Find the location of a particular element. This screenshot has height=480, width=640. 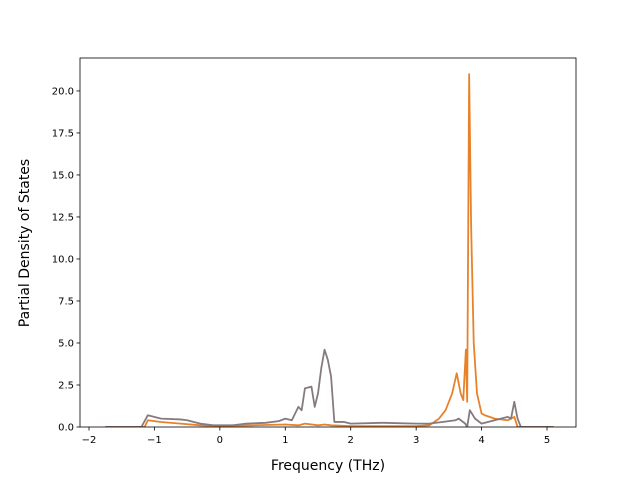

x-tick-label: 5 is located at coordinates (547, 440).